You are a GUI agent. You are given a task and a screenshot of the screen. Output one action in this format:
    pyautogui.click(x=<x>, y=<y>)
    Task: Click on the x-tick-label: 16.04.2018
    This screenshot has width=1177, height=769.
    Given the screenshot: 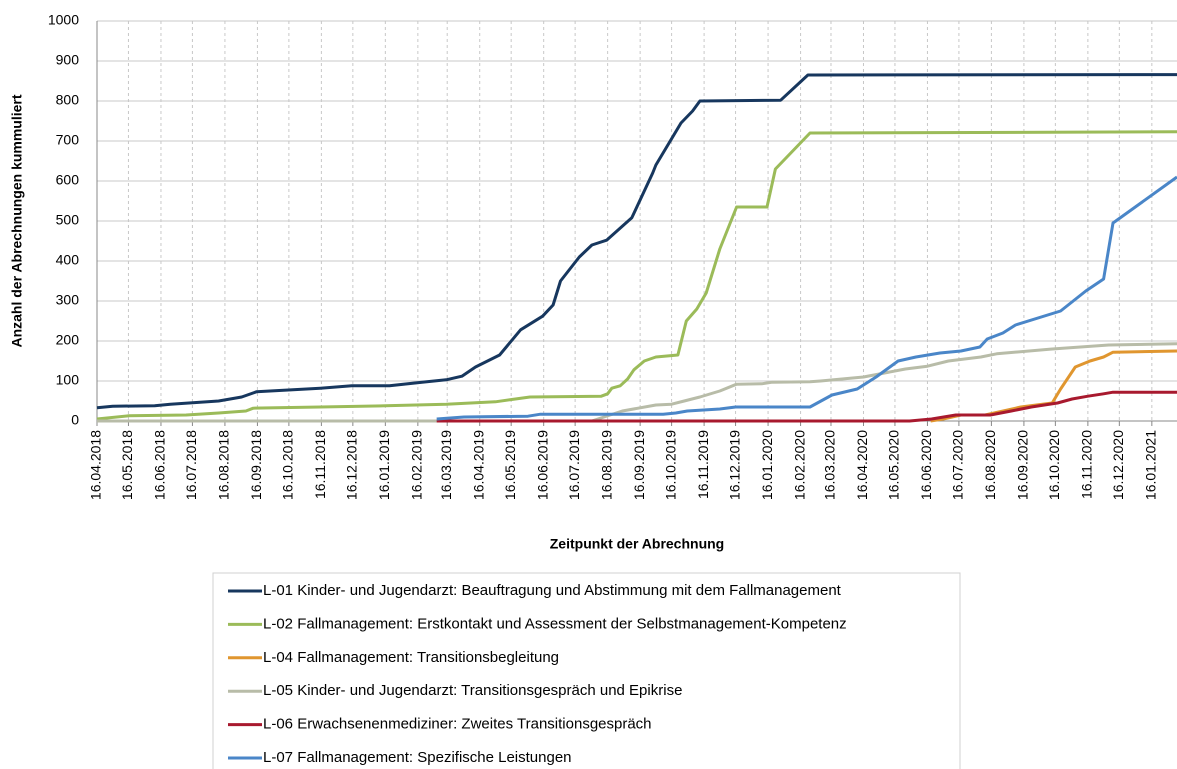 What is the action you would take?
    pyautogui.click(x=96, y=465)
    